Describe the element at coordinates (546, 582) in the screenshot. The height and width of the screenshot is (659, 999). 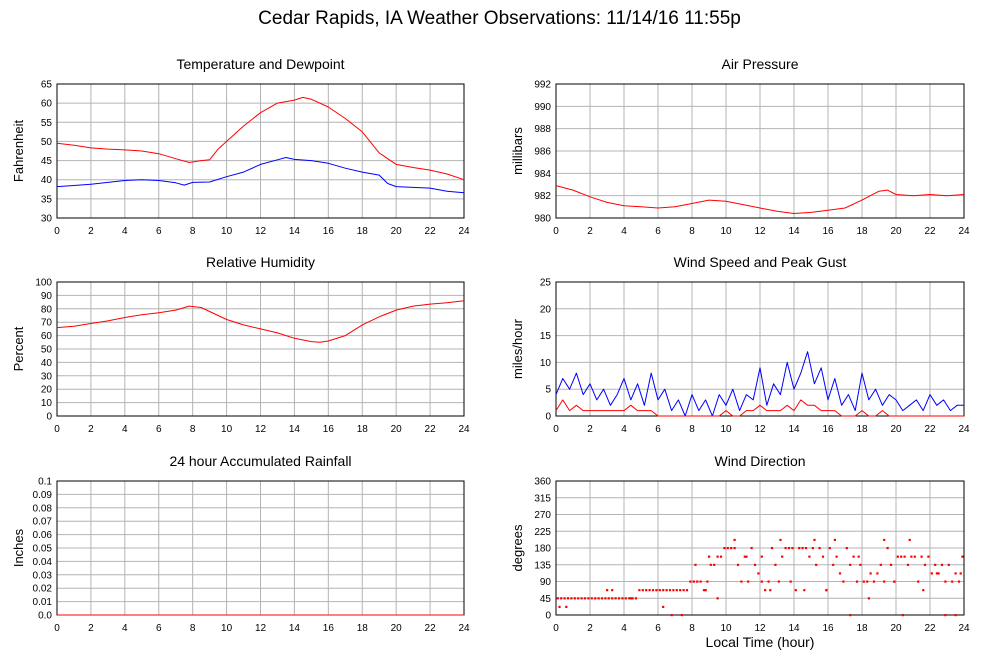
I see `y-tick-label: 90` at that location.